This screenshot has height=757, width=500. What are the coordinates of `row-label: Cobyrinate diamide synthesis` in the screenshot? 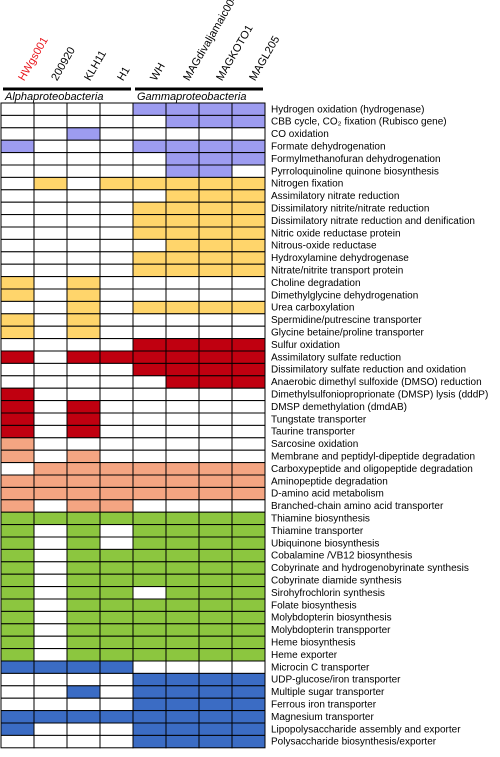 It's located at (336, 581).